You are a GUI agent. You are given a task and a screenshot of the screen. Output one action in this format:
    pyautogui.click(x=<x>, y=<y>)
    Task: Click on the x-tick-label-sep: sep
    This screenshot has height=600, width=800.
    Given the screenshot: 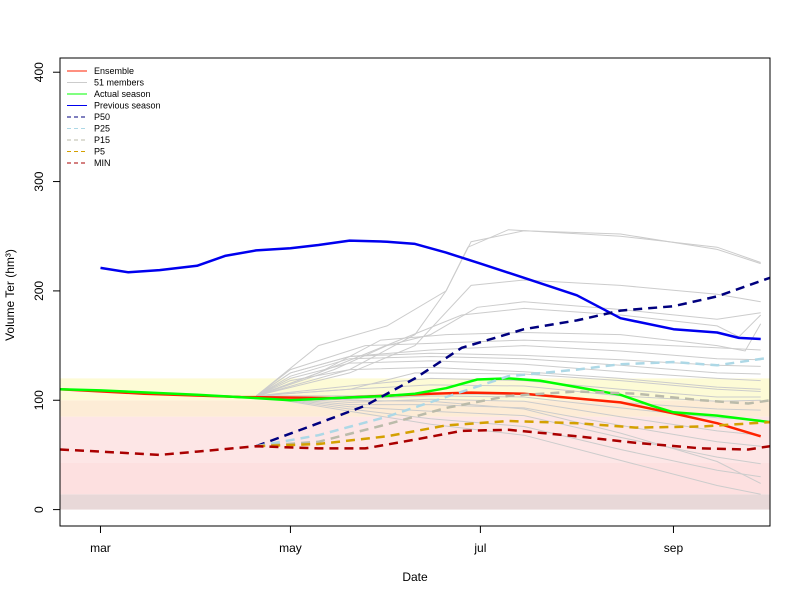 What is the action you would take?
    pyautogui.click(x=674, y=548)
    